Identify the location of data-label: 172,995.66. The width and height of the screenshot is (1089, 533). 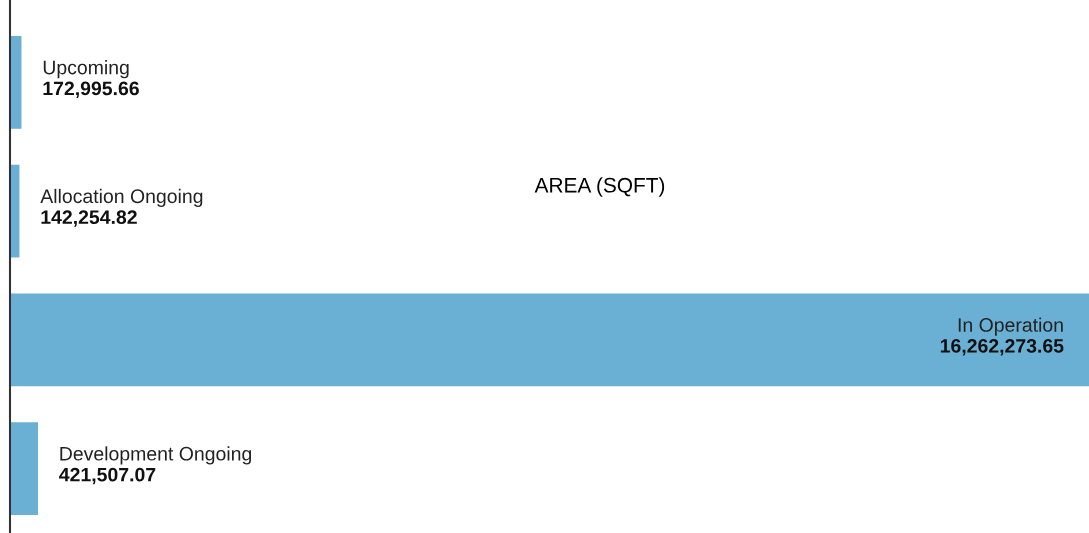
(91, 90).